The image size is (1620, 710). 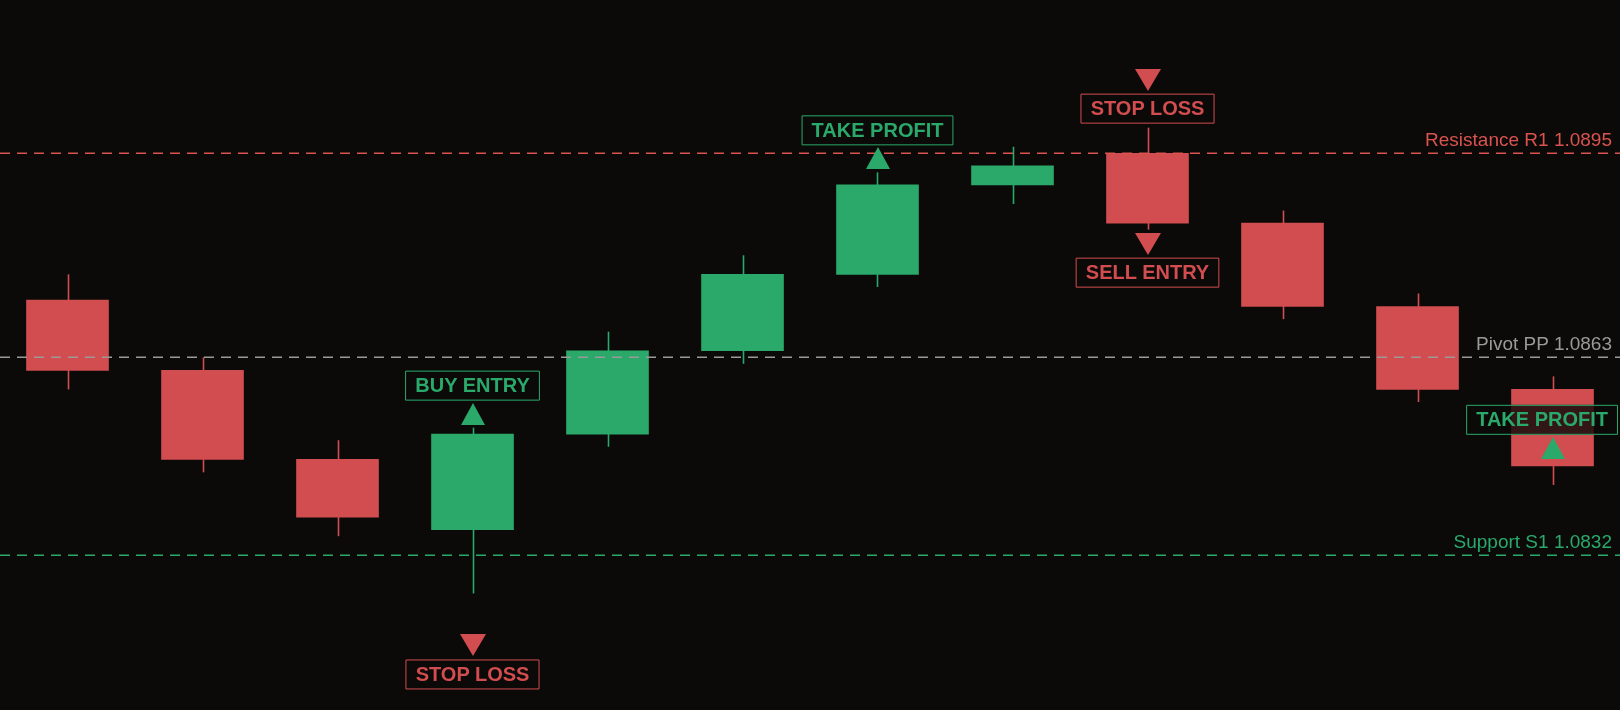 What do you see at coordinates (1544, 344) in the screenshot?
I see `ref-line-label: Pivot PP 1.0863` at bounding box center [1544, 344].